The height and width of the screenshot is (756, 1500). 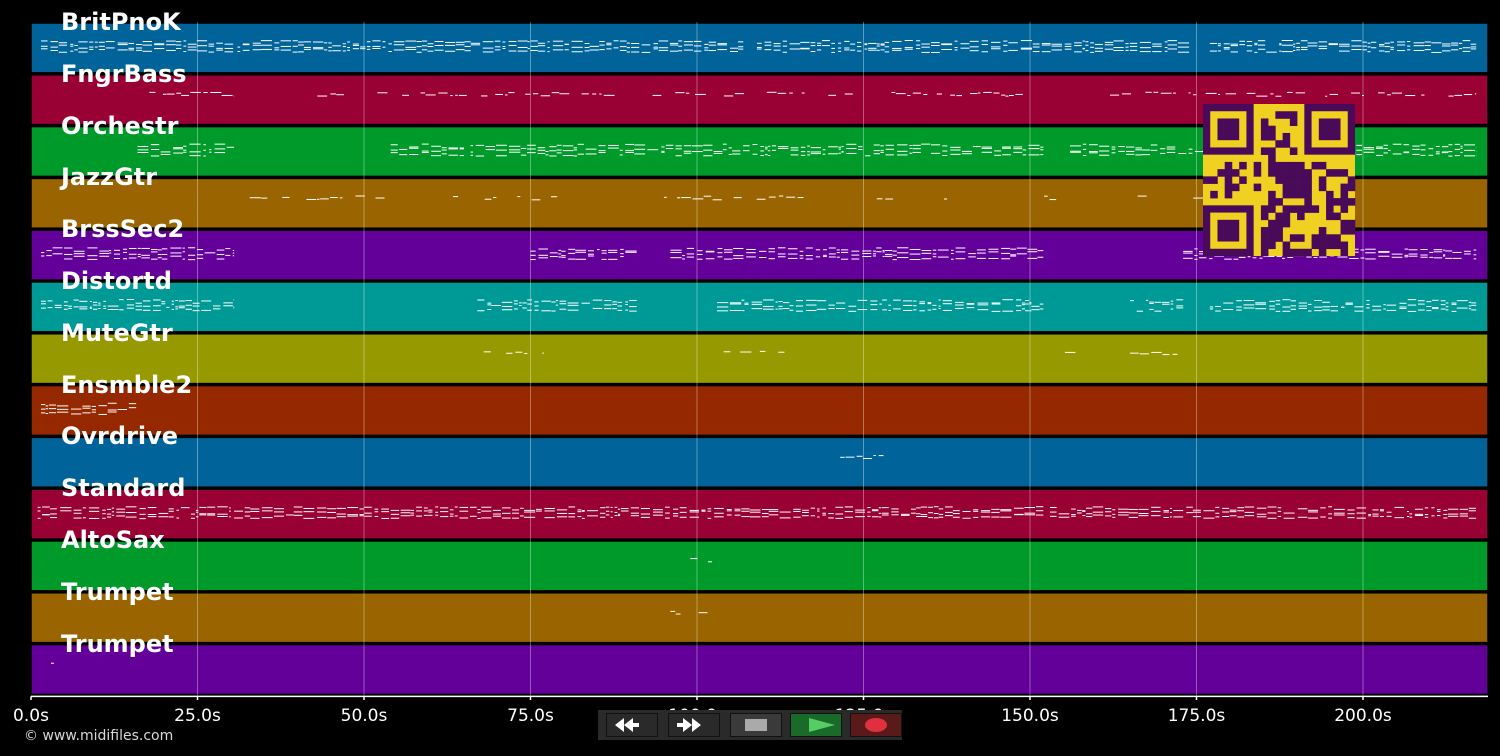 I want to click on tick-label: 25.0s, so click(x=197, y=716).